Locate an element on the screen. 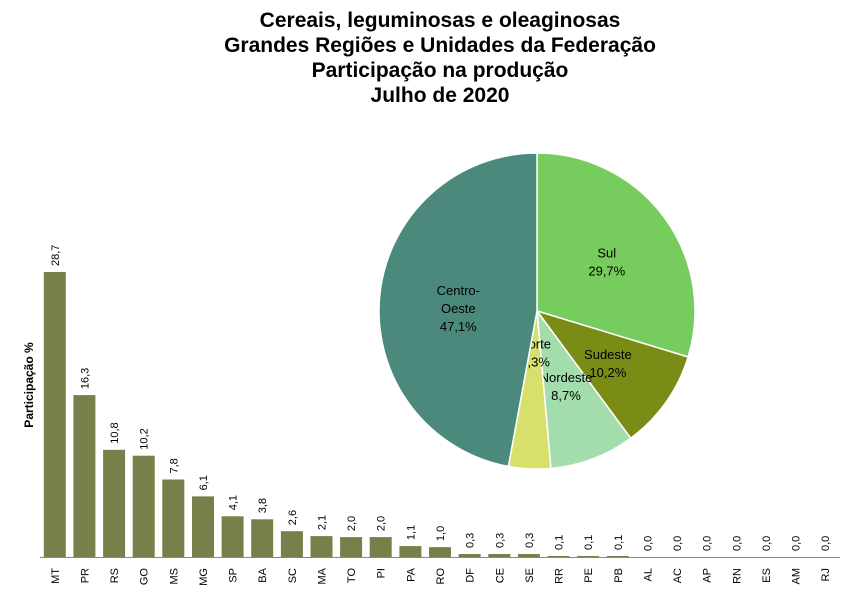  bar-RS is located at coordinates (114, 503).